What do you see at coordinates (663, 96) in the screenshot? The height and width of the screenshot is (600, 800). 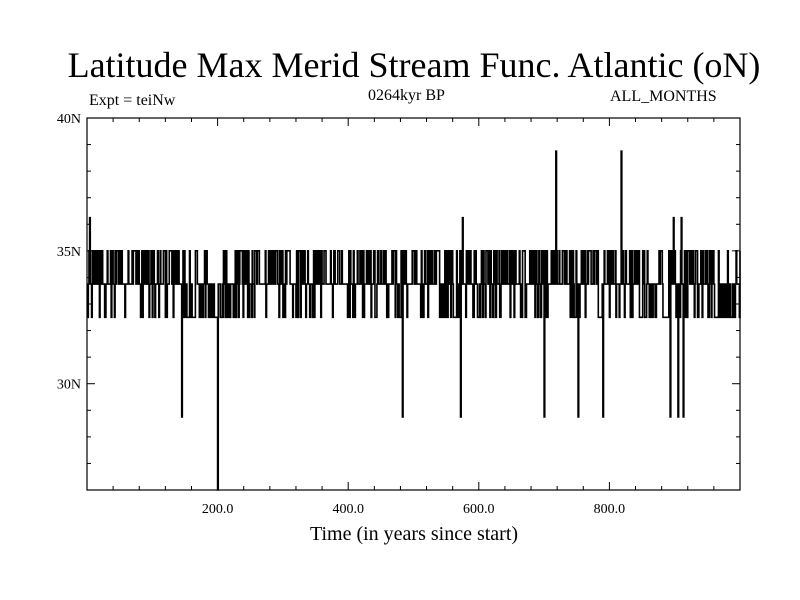 I see `period-label: ALL_MONTHS` at bounding box center [663, 96].